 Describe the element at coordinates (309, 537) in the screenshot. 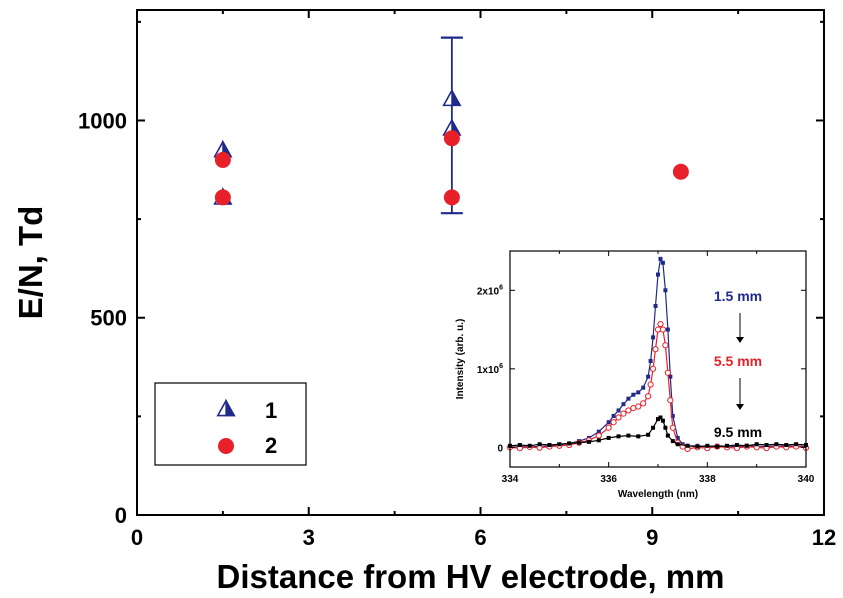

I see `x-tick-label: 3` at that location.